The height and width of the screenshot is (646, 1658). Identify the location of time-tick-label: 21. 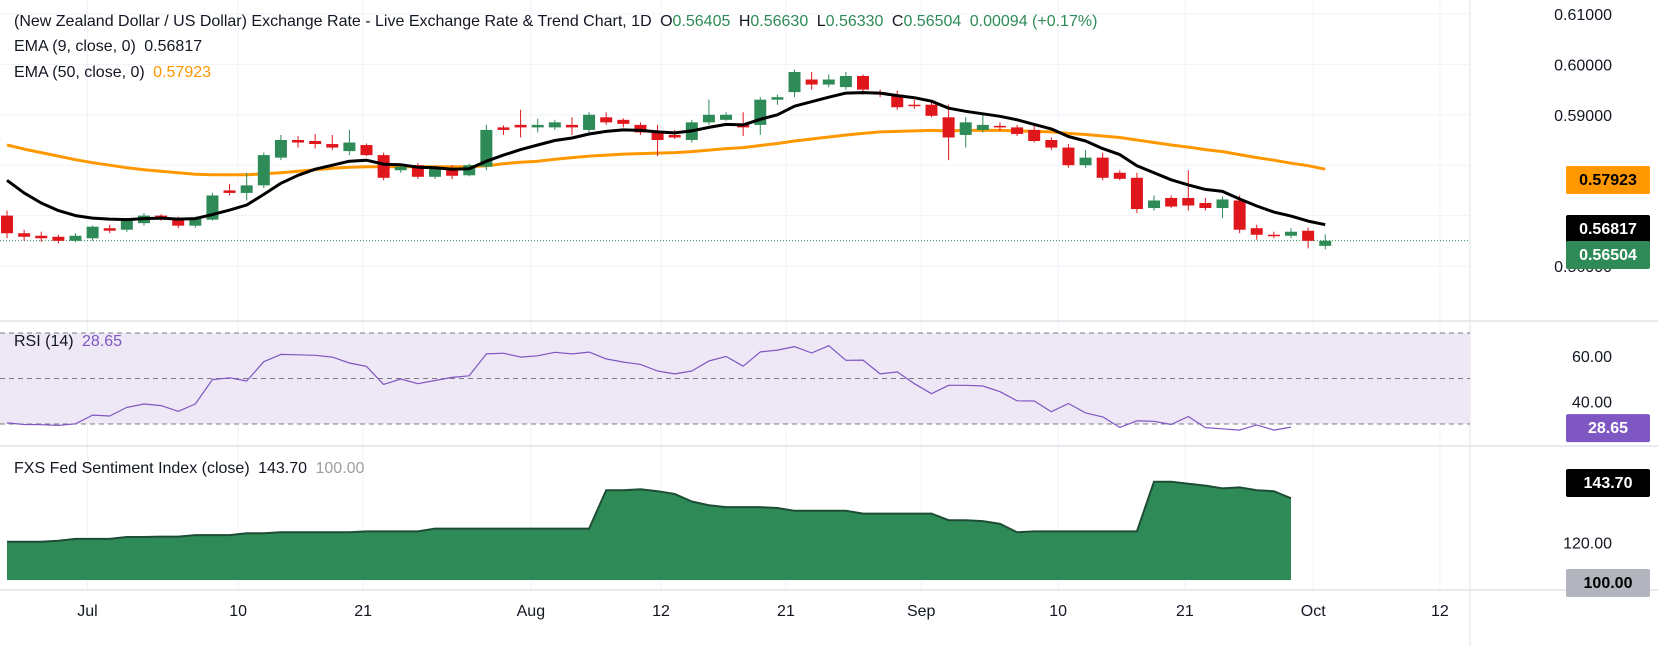
(1185, 611).